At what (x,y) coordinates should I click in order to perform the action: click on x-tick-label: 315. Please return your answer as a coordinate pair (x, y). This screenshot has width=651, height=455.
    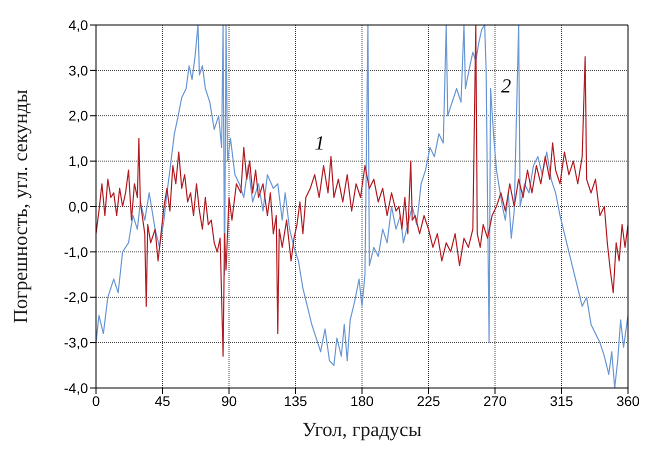
    Looking at the image, I should click on (562, 400).